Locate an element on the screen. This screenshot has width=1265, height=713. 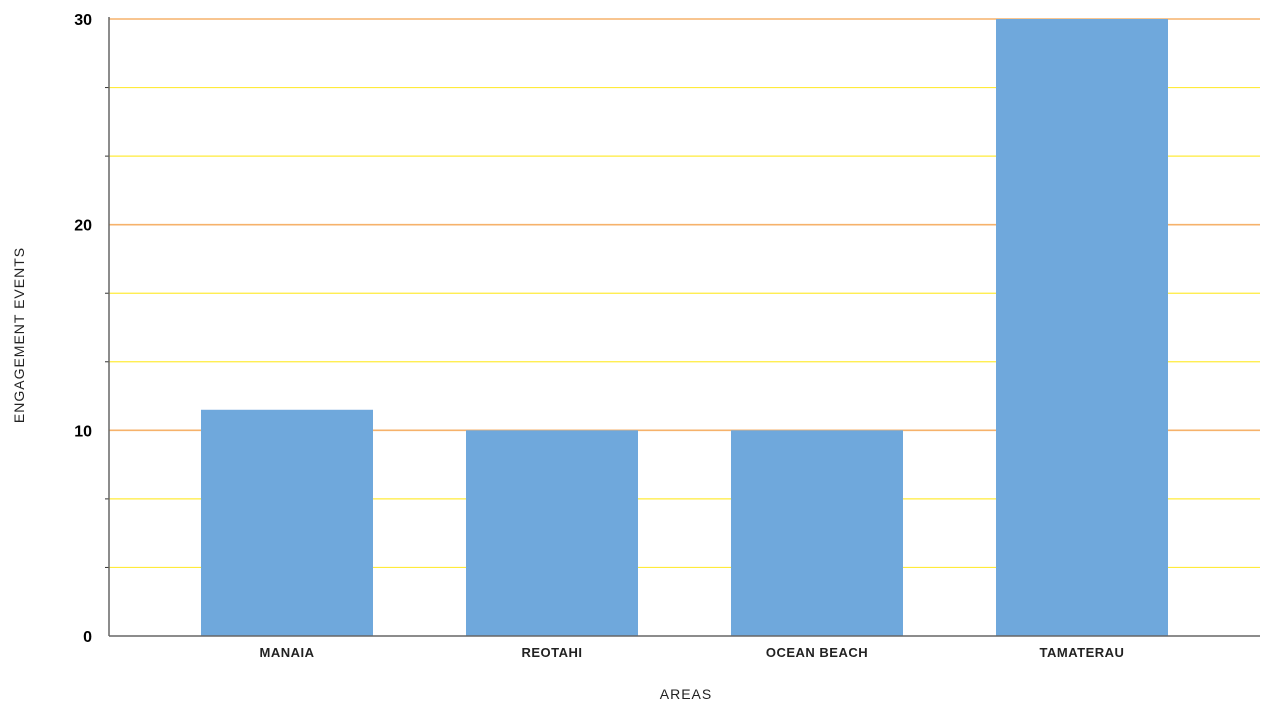
x-axis-title: AREAS is located at coordinates (686, 694).